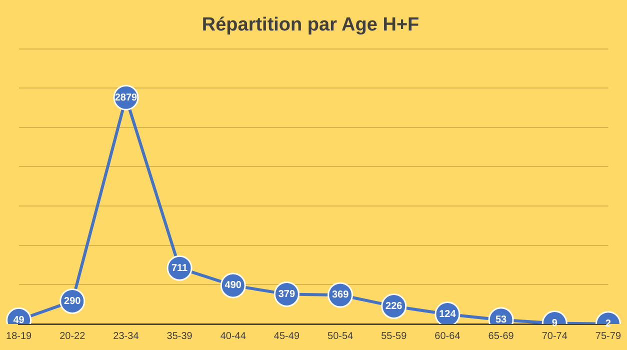 The width and height of the screenshot is (627, 350). Describe the element at coordinates (179, 268) in the screenshot. I see `data-label: 711` at that location.